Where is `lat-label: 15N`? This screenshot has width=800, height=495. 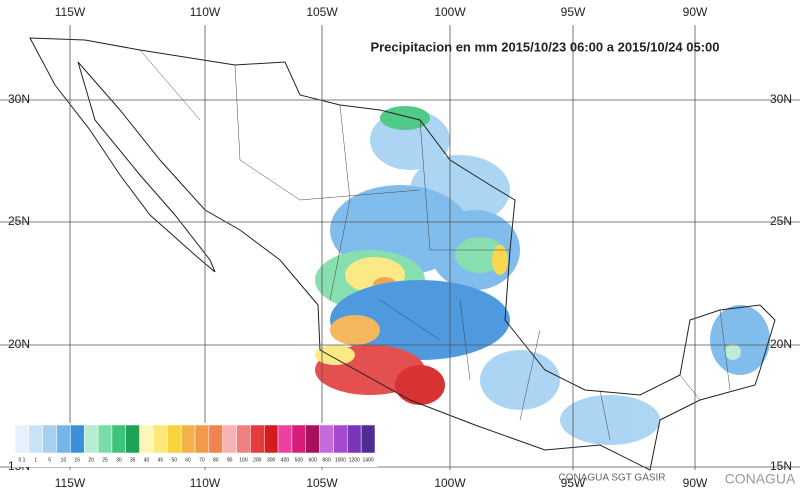
lat-label: 15N is located at coordinates (781, 466).